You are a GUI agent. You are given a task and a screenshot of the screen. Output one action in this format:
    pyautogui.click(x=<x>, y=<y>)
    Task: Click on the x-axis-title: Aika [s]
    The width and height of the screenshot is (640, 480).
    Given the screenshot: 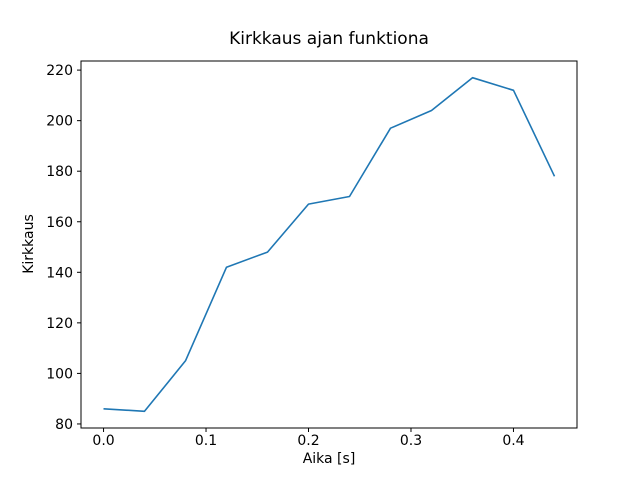 What is the action you would take?
    pyautogui.click(x=329, y=459)
    